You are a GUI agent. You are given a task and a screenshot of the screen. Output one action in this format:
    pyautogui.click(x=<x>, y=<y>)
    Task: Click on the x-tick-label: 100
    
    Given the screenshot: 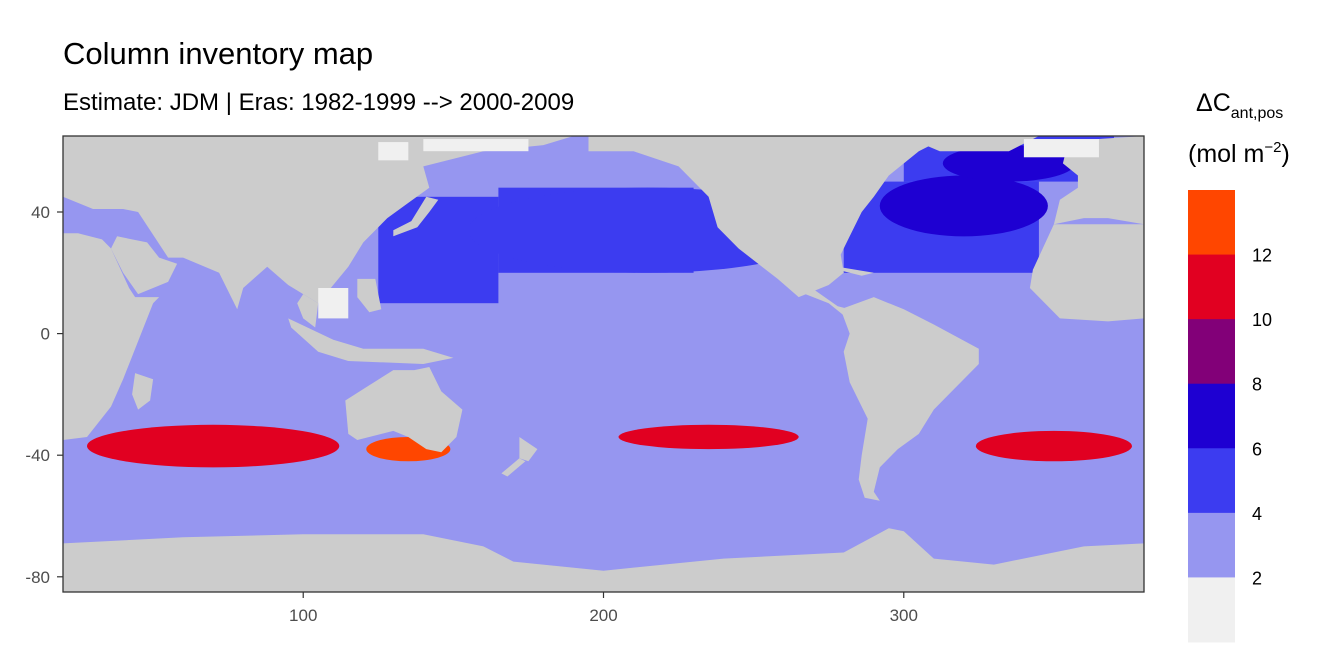 What is the action you would take?
    pyautogui.click(x=303, y=615)
    